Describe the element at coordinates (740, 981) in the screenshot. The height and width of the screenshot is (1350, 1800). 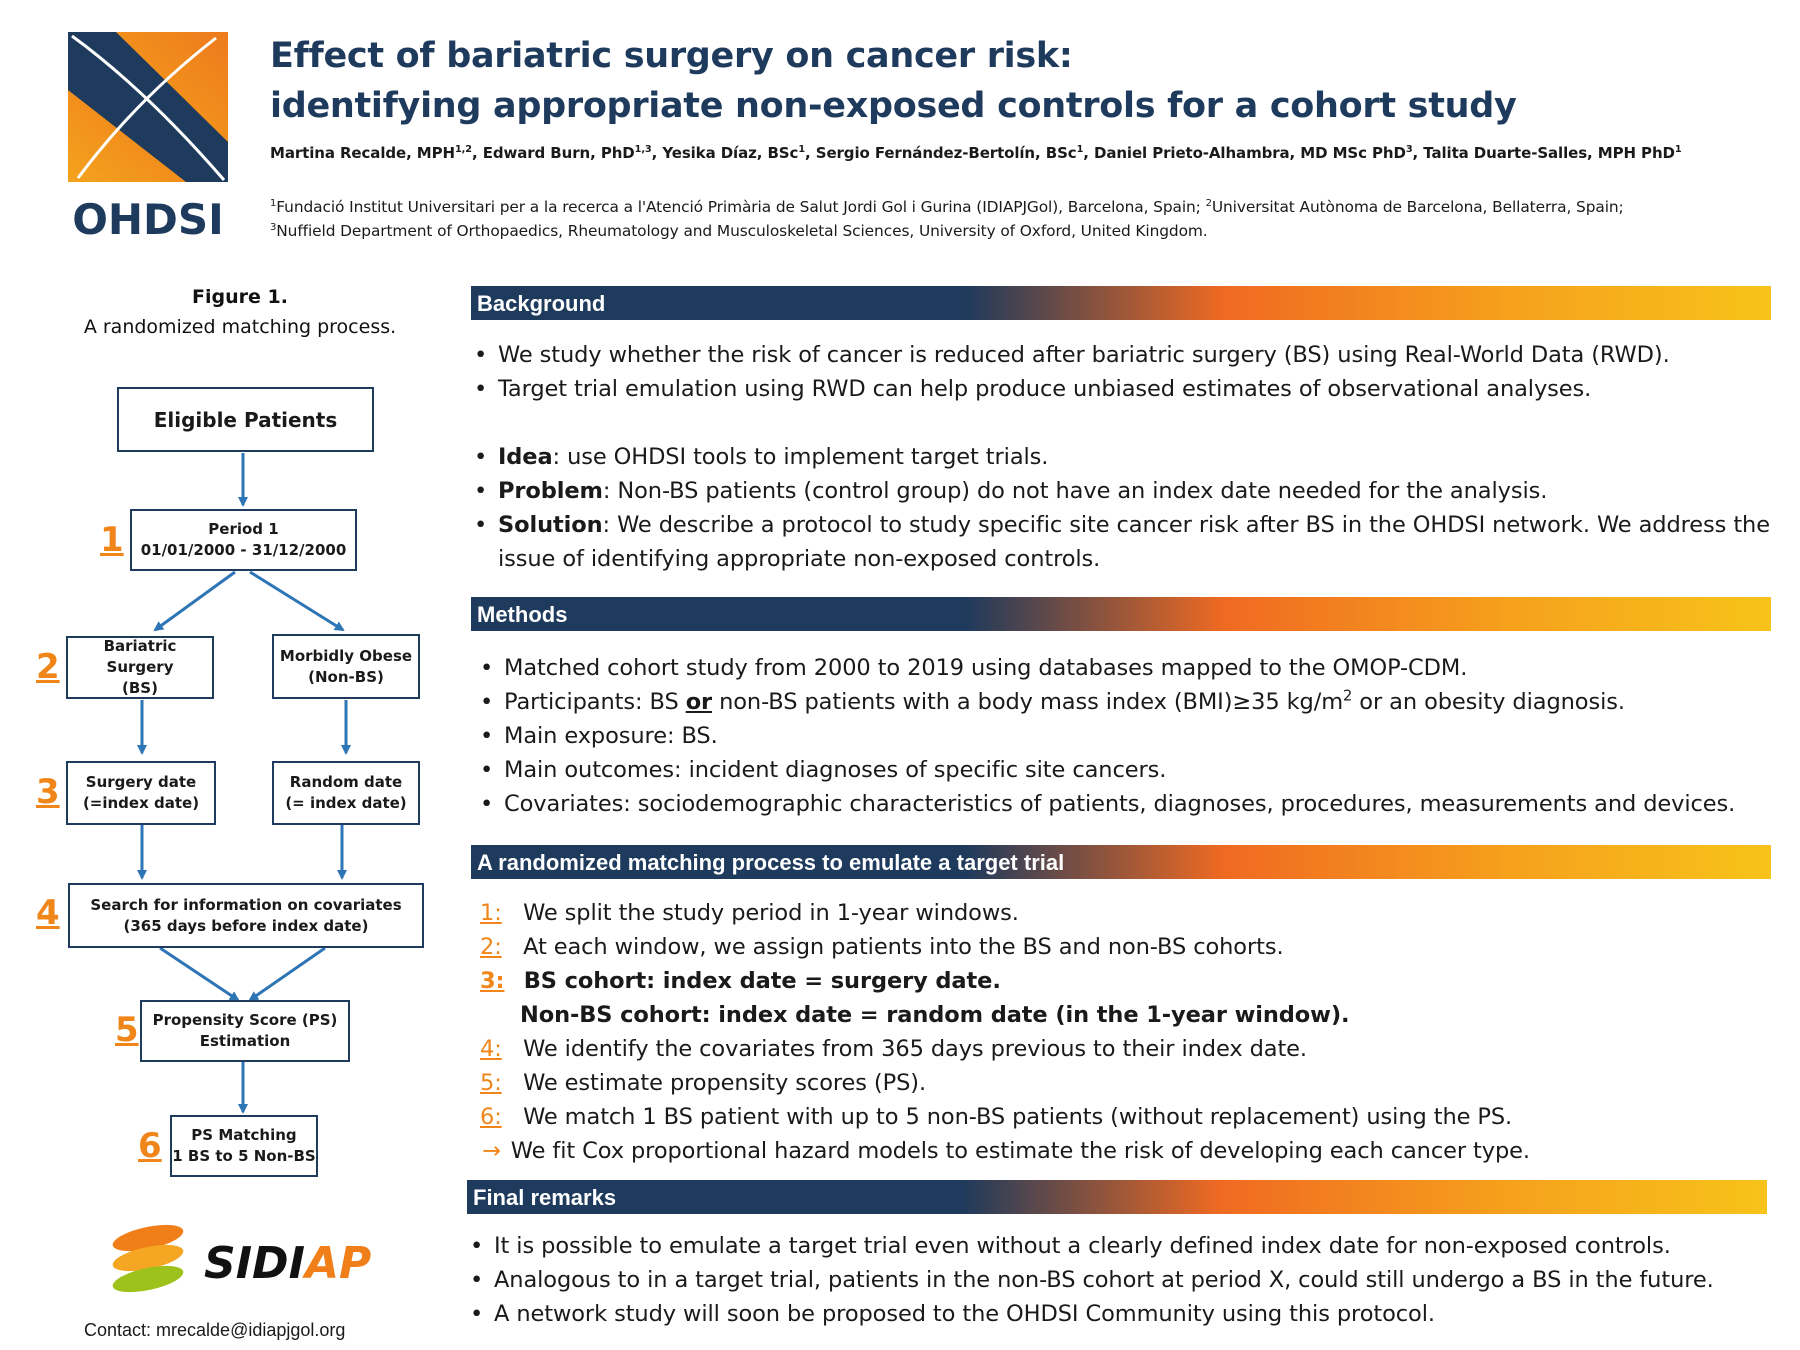
I see `process-step: 3: BS cohort: index date = surgery date.` at that location.